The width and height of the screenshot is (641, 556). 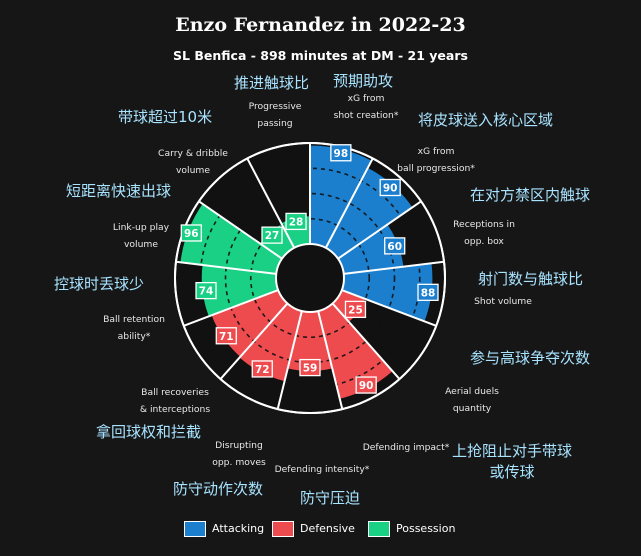 What do you see at coordinates (503, 301) in the screenshot?
I see `segment-label: Shot volume` at bounding box center [503, 301].